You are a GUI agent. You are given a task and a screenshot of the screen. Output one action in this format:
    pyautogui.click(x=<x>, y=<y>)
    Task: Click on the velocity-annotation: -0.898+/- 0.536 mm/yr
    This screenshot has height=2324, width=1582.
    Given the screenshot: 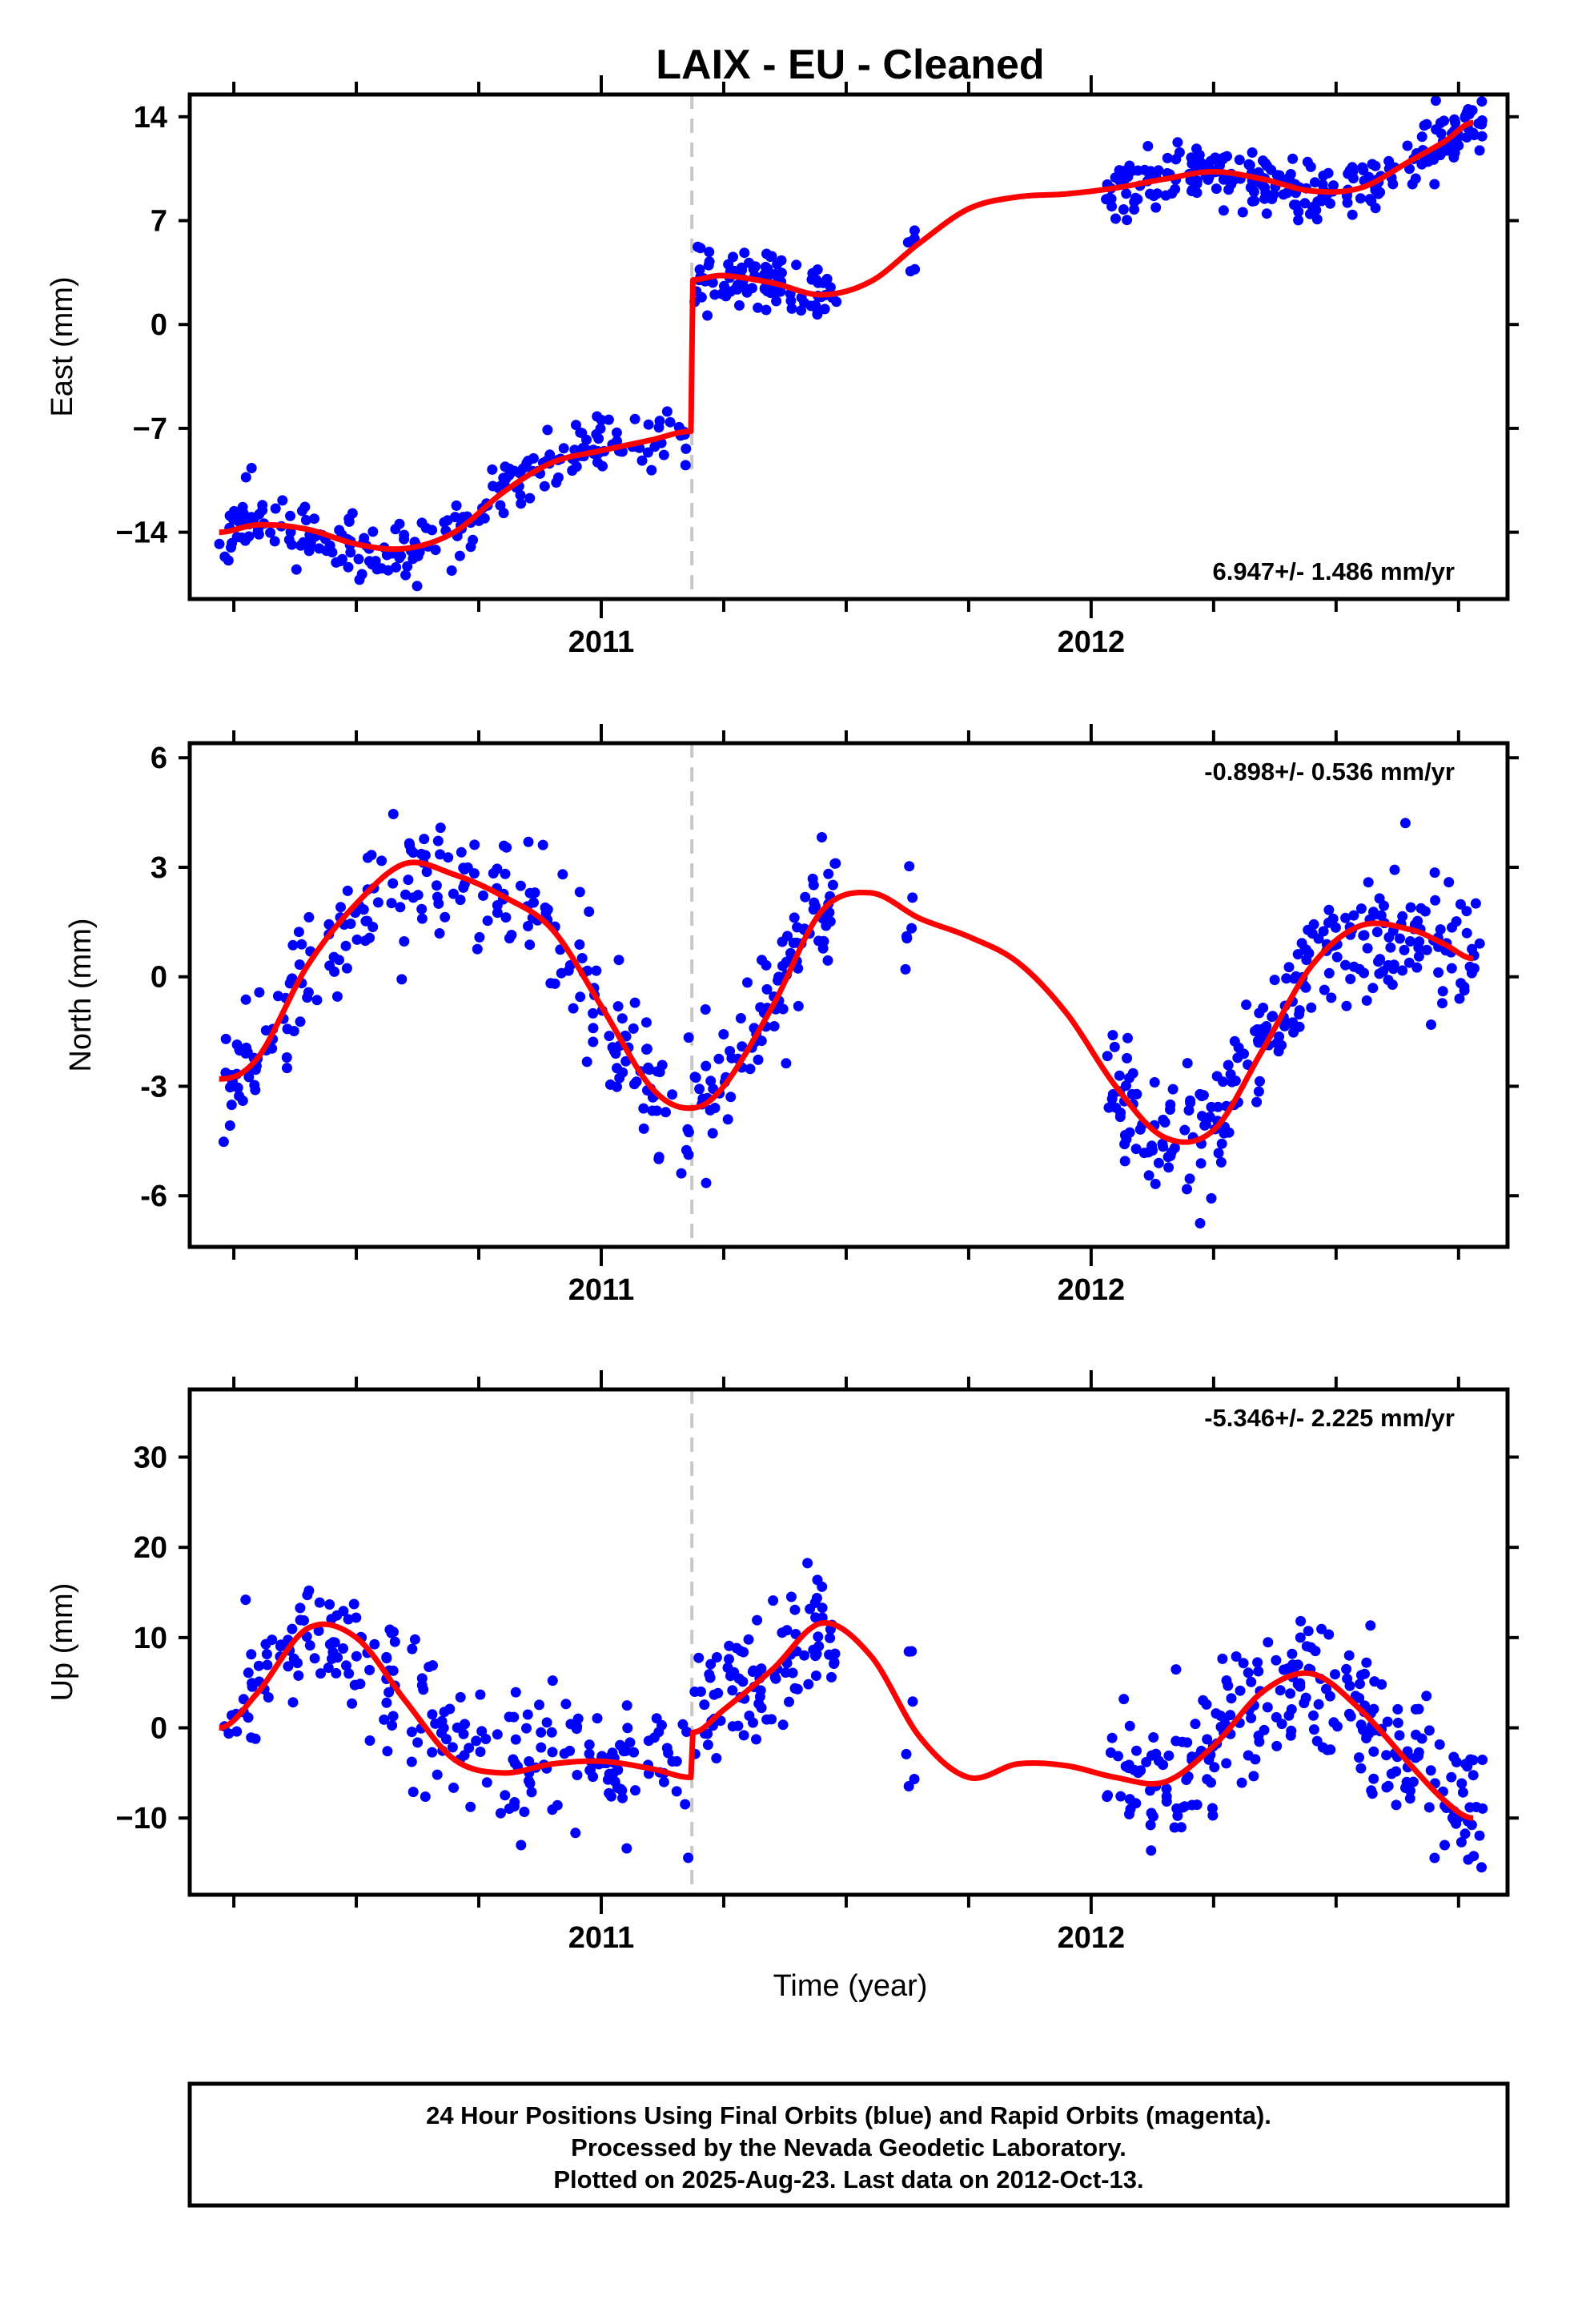 What is the action you would take?
    pyautogui.click(x=1329, y=772)
    